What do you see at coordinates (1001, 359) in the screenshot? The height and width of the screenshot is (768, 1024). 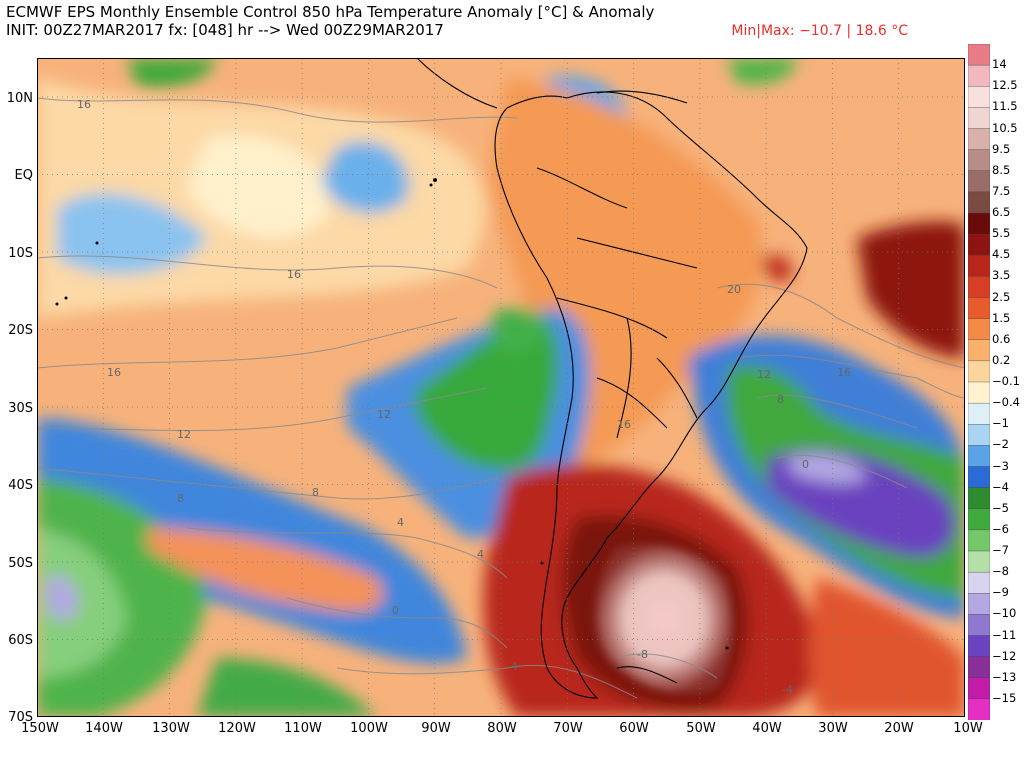 I see `colorbar-level-label: 0.2` at bounding box center [1001, 359].